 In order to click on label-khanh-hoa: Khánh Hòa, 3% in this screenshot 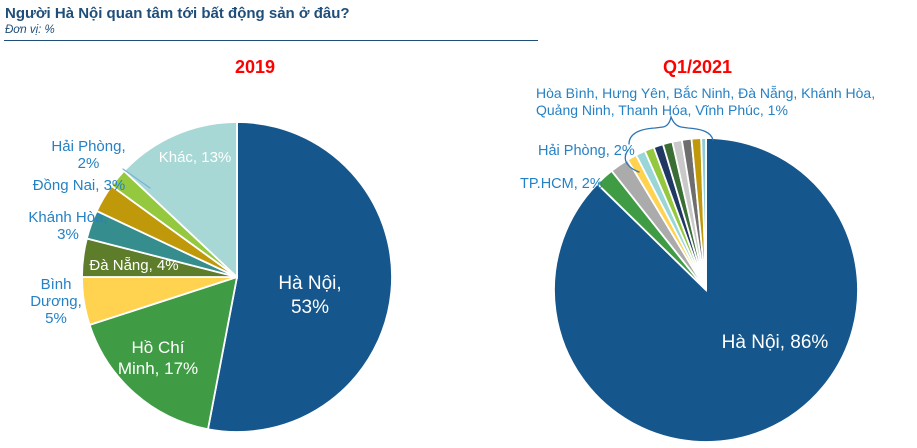, I will do `click(68, 226)`.